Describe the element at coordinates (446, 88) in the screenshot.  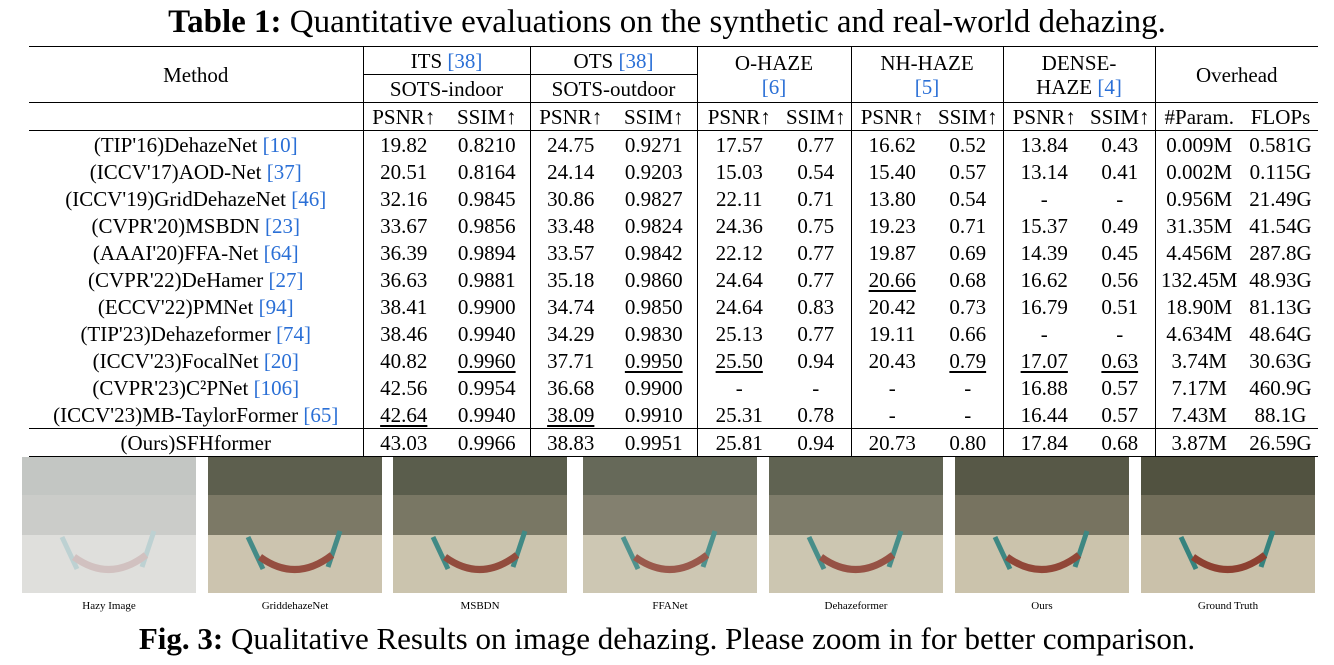
I see `its-subheader: SOTS-indoor` at that location.